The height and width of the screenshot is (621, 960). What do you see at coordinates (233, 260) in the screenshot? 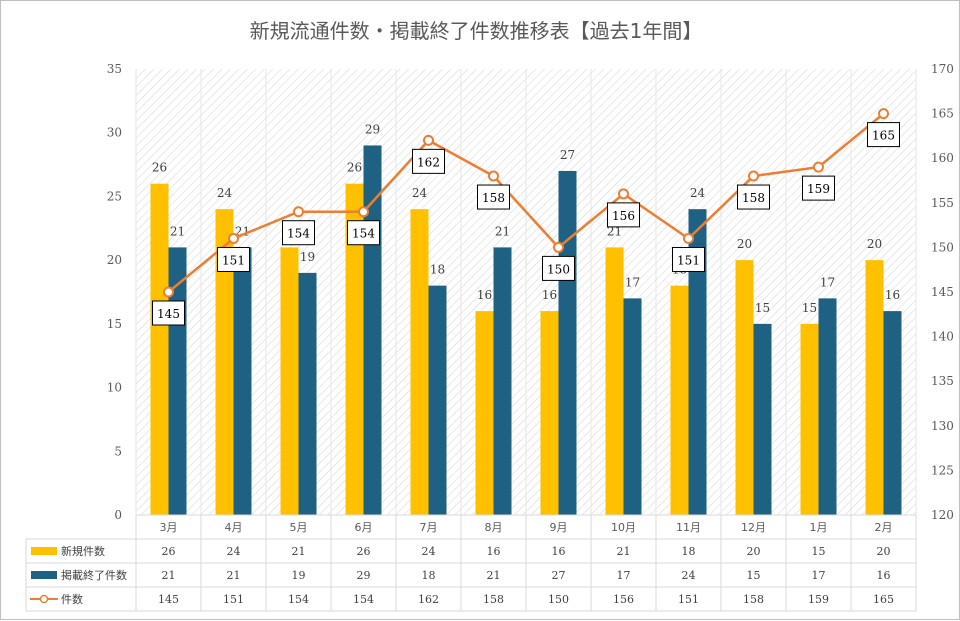
I see `count-line-data-label: 151` at bounding box center [233, 260].